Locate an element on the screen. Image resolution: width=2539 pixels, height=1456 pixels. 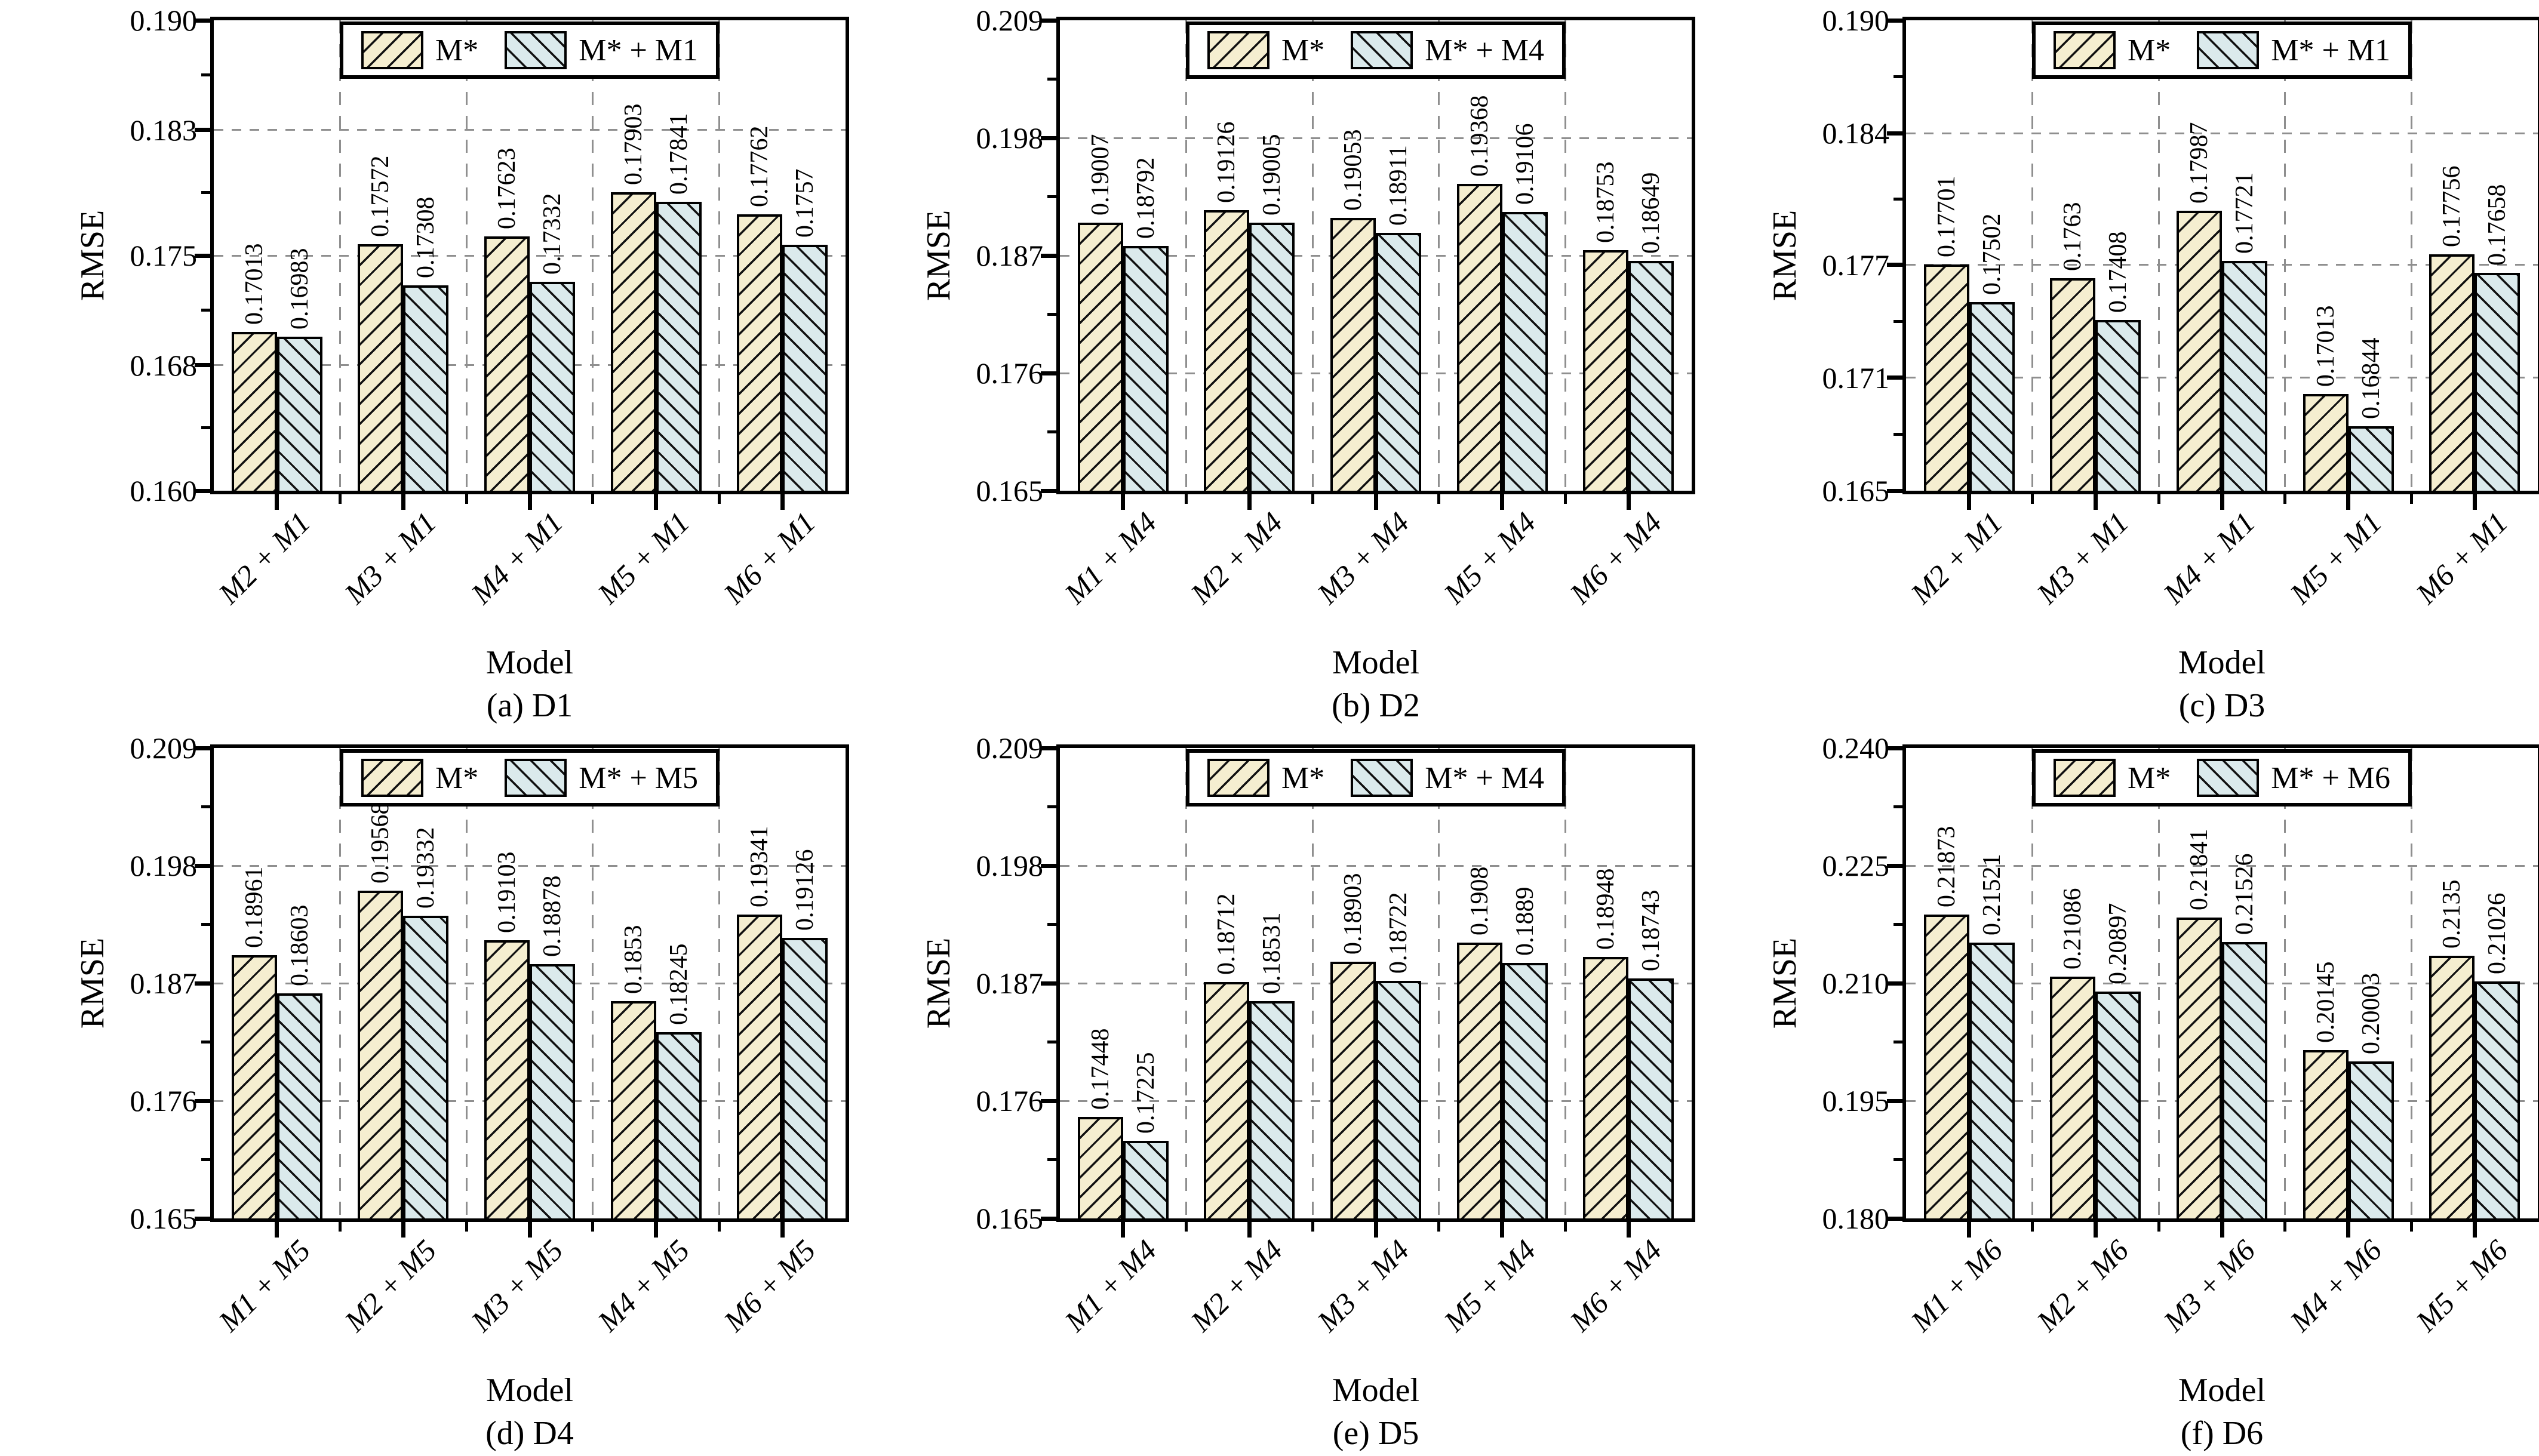
hatch-swatch-forward-icon is located at coordinates (2084, 50).